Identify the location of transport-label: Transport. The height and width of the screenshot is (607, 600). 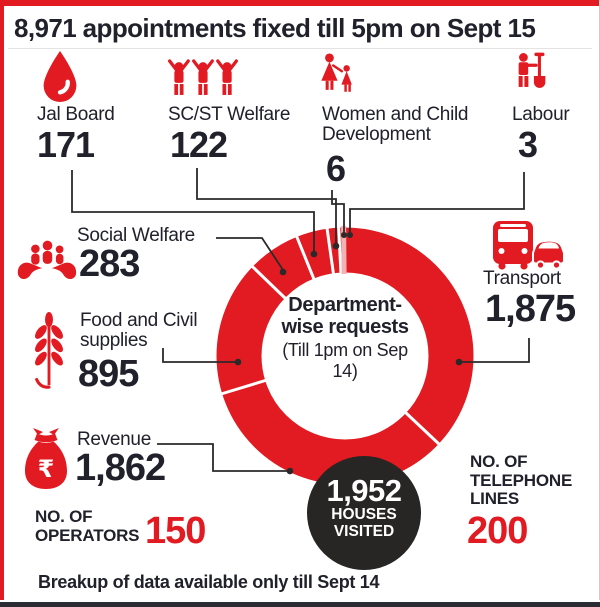
(522, 278).